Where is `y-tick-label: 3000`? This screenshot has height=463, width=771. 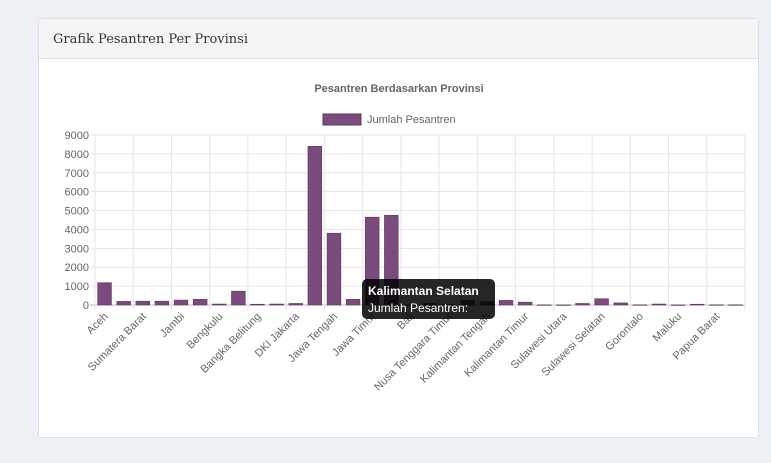 y-tick-label: 3000 is located at coordinates (77, 249).